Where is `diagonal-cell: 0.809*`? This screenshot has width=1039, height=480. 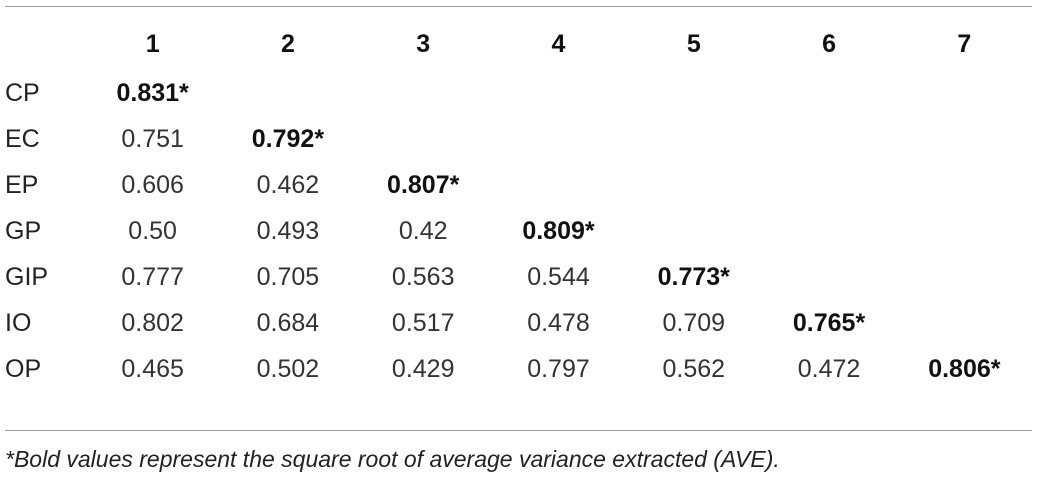 diagonal-cell: 0.809* is located at coordinates (558, 230).